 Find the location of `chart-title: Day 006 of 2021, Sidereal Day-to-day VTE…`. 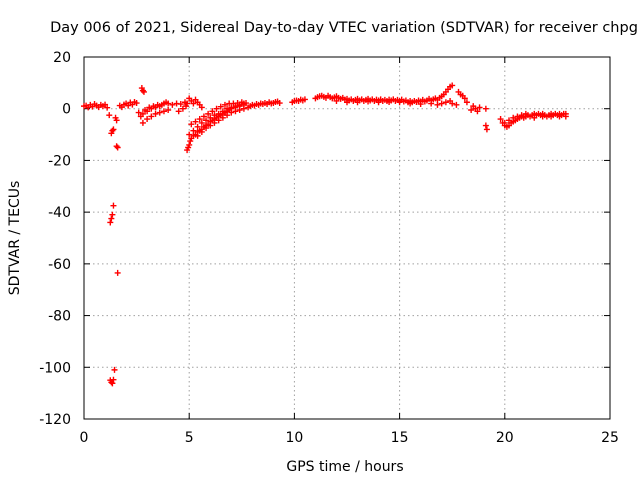

chart-title: Day 006 of 2021, Sidereal Day-to-day VTE… is located at coordinates (344, 28).